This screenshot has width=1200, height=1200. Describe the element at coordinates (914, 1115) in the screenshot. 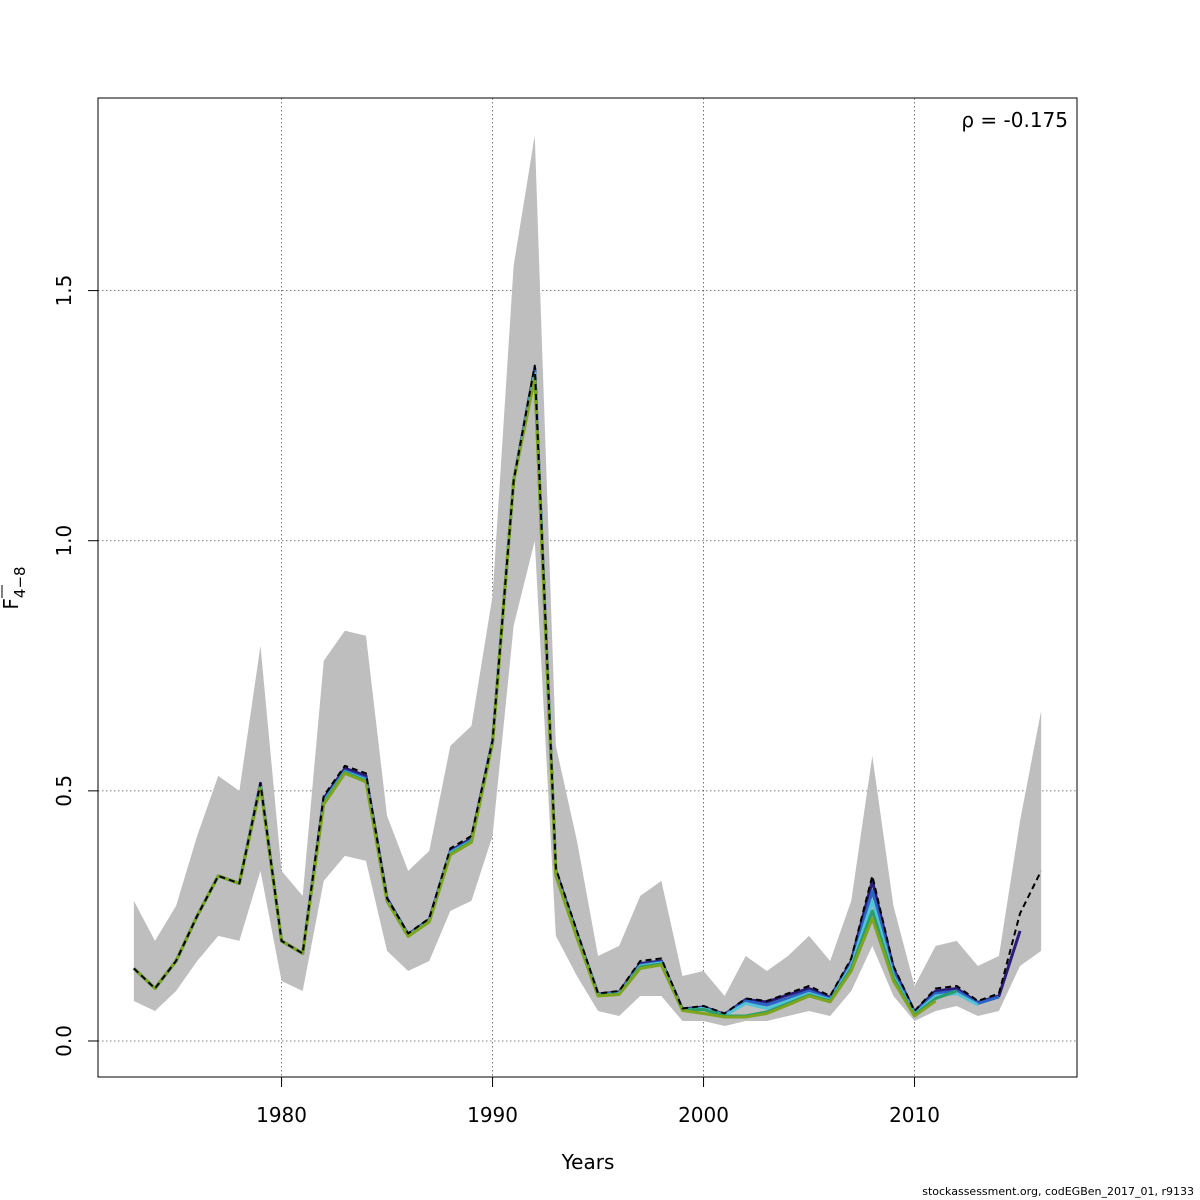

I see `x-tick-label-2010: 2010` at that location.